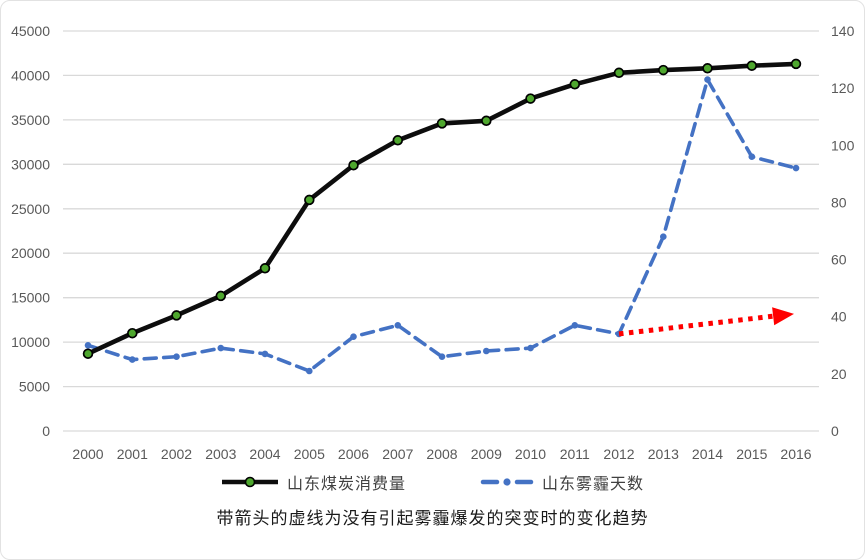  What do you see at coordinates (486, 454) in the screenshot?
I see `x-axis-tick-label: 2009` at bounding box center [486, 454].